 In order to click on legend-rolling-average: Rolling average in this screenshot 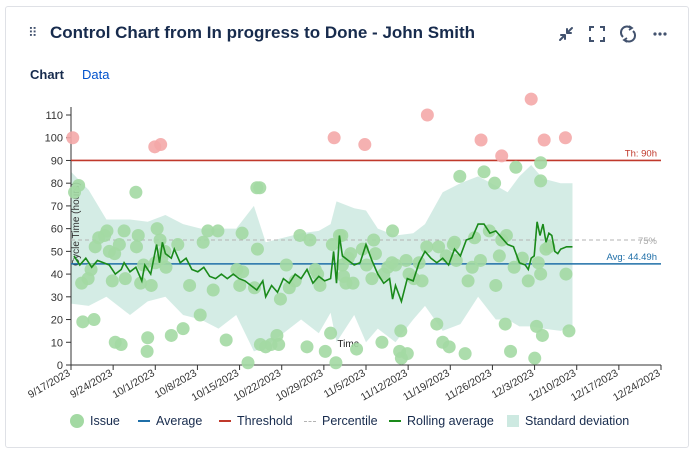, I will do `click(441, 421)`.